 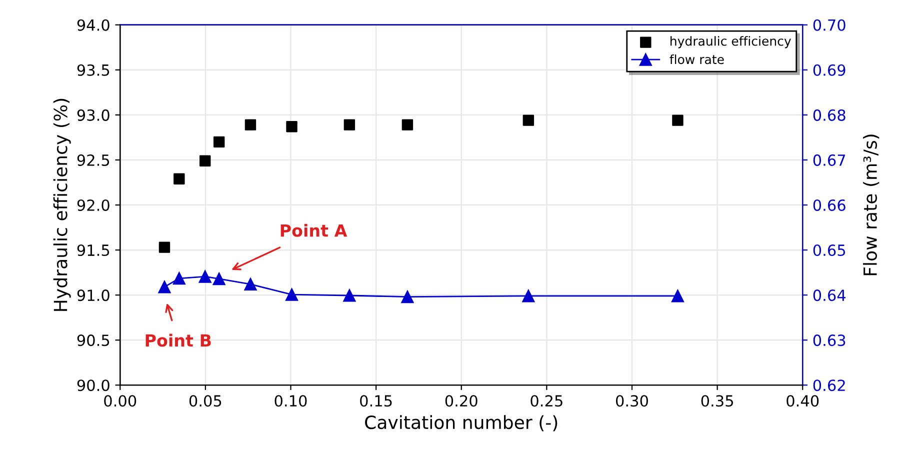 What do you see at coordinates (730, 42) in the screenshot?
I see `legend-label: hydraulic efficiency` at bounding box center [730, 42].